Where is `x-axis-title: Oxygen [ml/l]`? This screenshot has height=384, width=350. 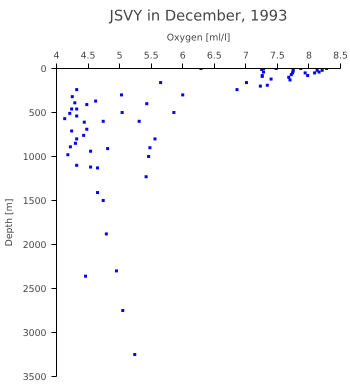
x-axis-title: Oxygen [ml/l] is located at coordinates (198, 38).